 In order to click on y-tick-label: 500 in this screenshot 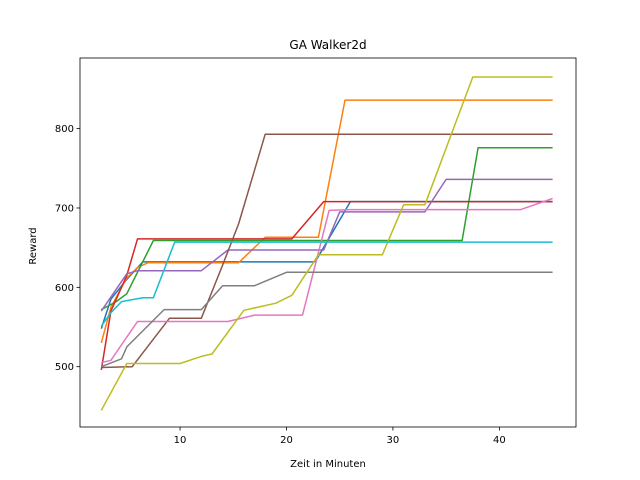, I will do `click(64, 367)`.